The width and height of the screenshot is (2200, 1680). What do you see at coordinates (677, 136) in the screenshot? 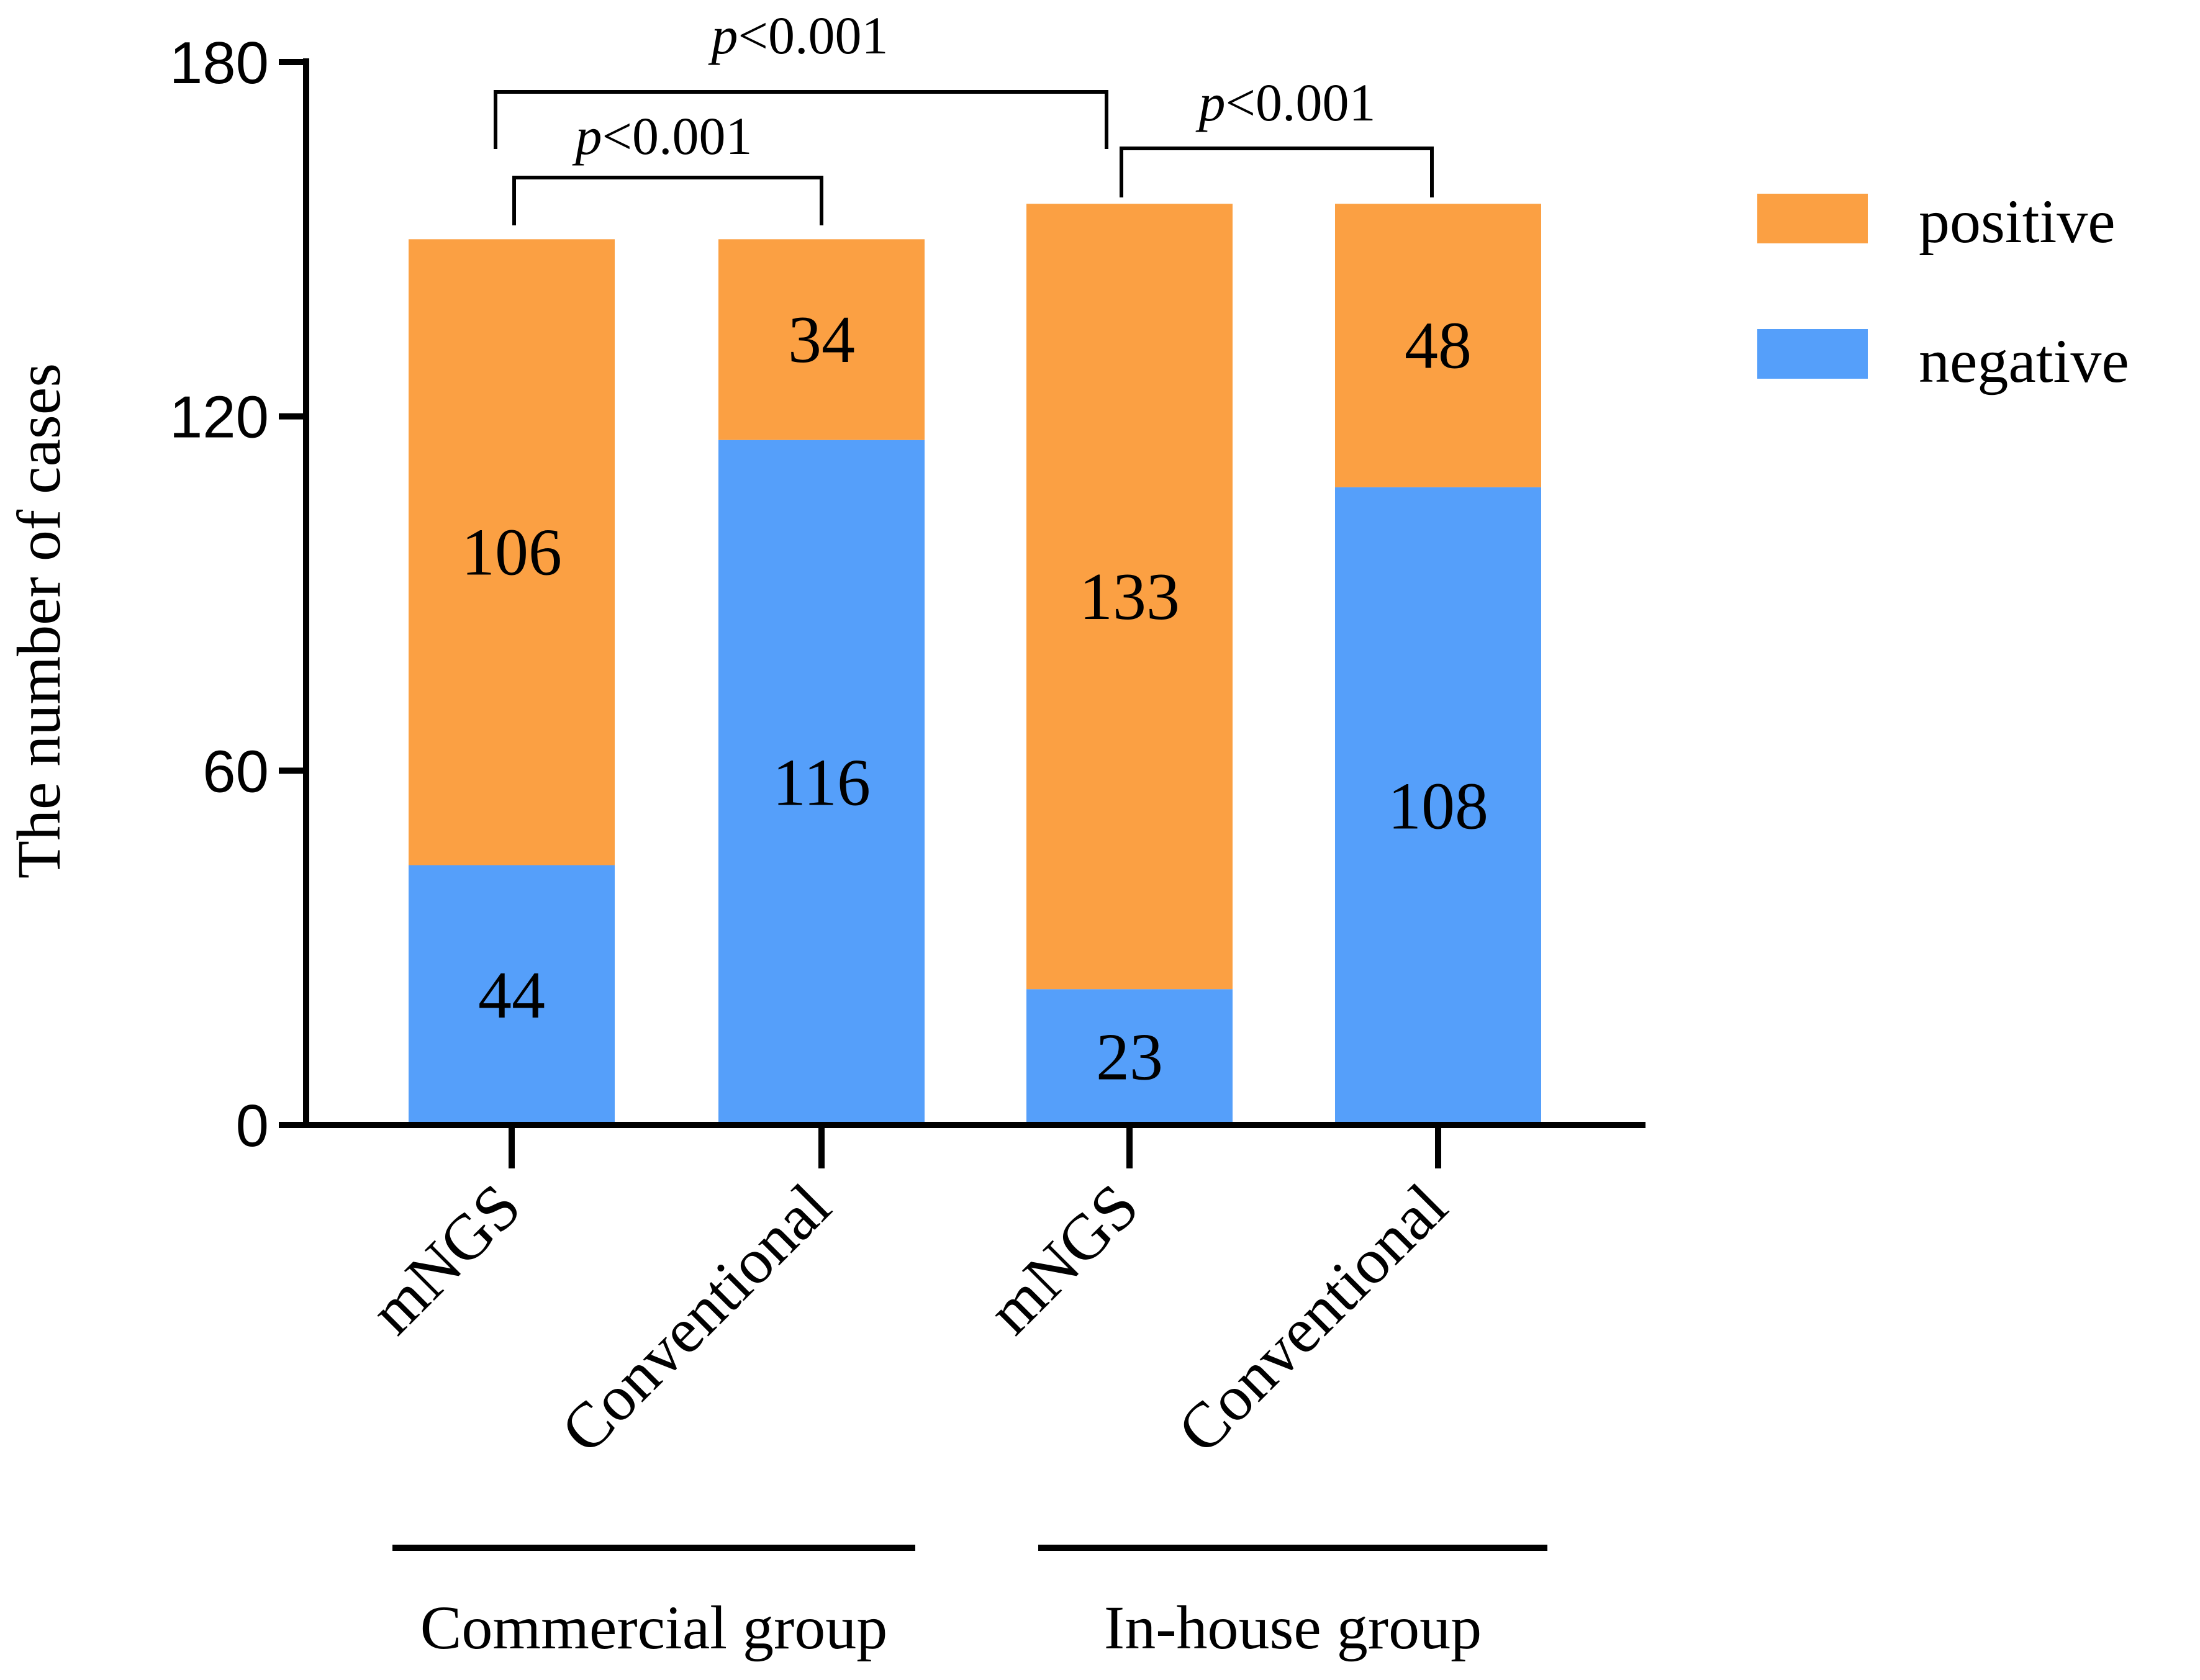
I see `p-value-text-1: <0.001` at bounding box center [677, 136].